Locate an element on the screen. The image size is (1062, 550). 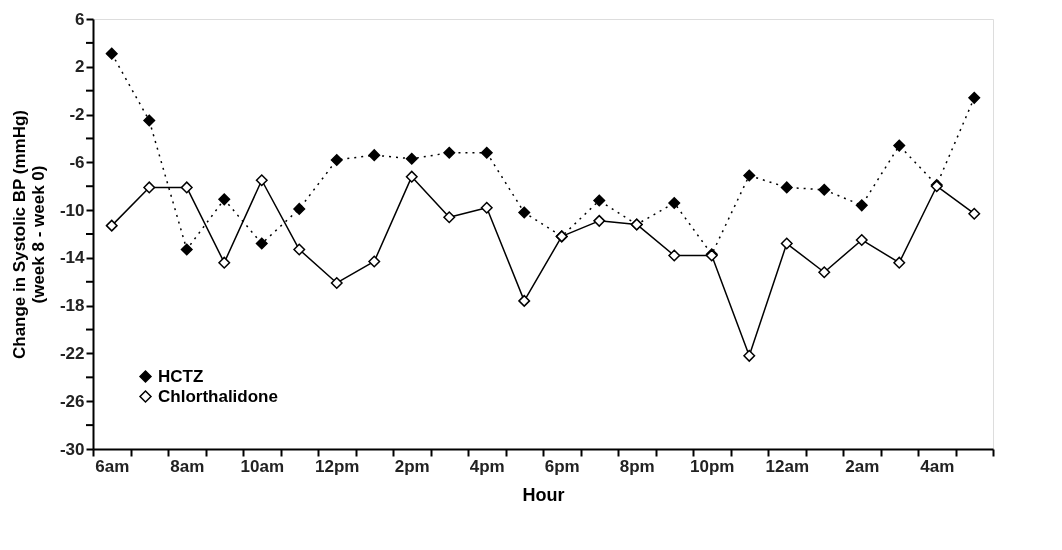
x-tick-label: 10am is located at coordinates (262, 466).